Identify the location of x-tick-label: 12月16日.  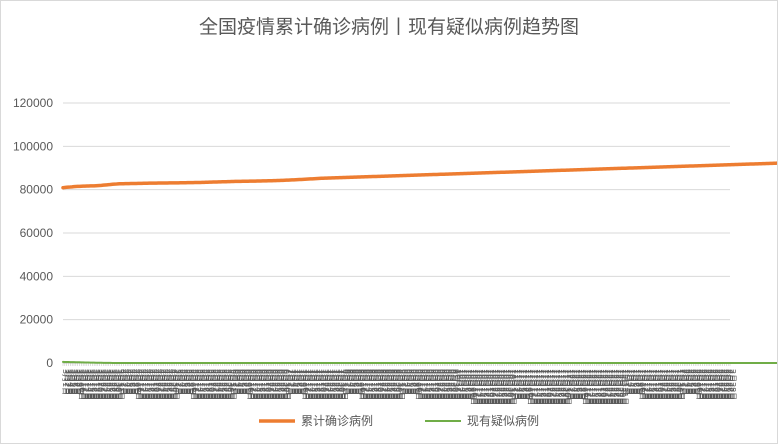
(596, 387).